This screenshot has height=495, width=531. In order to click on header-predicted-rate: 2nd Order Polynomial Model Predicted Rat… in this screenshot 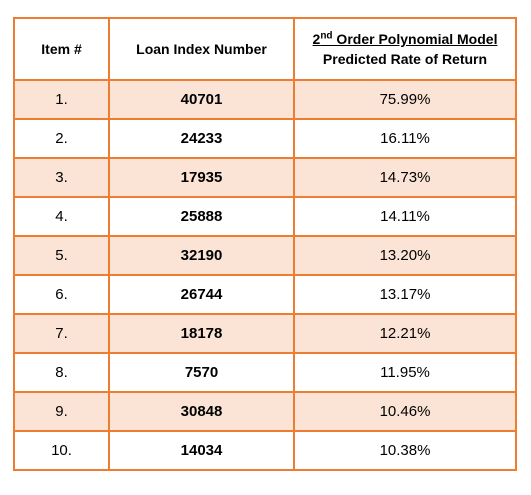, I will do `click(405, 49)`.